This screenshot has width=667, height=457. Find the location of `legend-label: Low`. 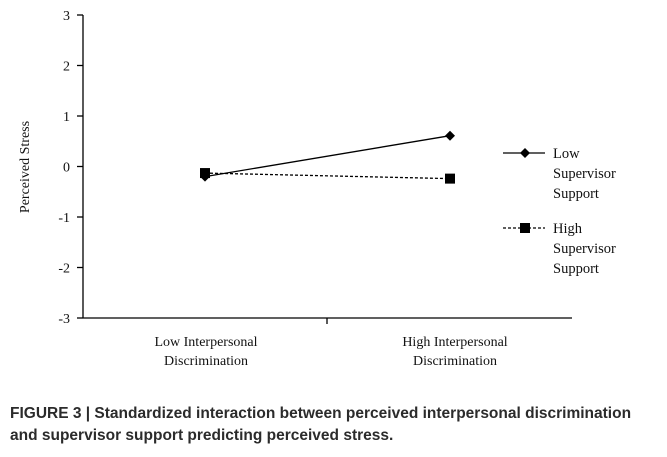

legend-label: Low is located at coordinates (566, 154).